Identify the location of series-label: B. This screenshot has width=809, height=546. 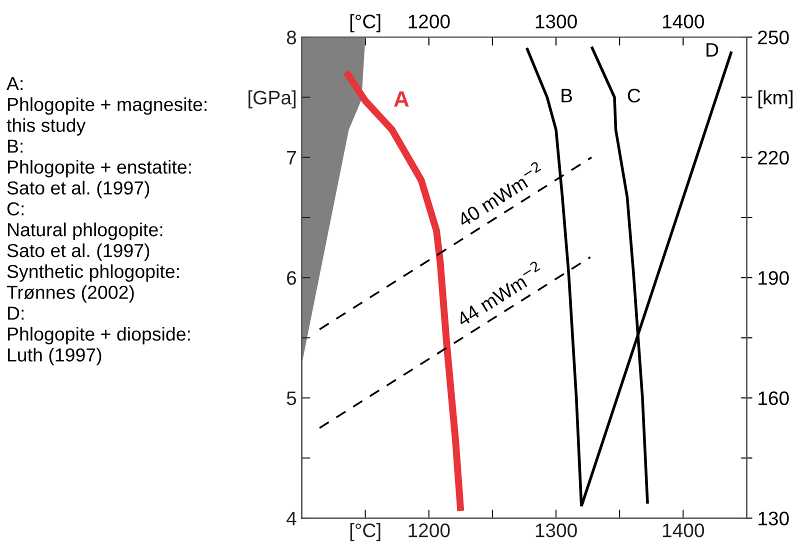
(567, 95).